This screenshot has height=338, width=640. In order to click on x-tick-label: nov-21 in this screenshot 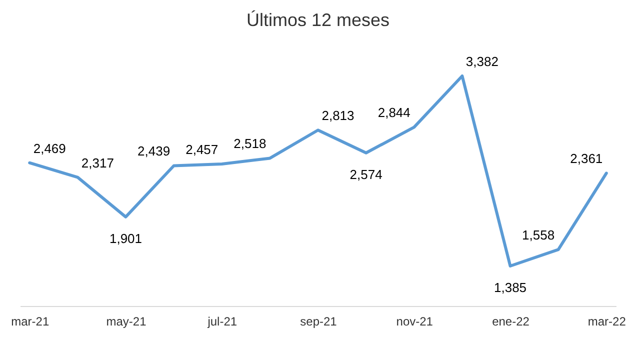, I will do `click(415, 321)`.